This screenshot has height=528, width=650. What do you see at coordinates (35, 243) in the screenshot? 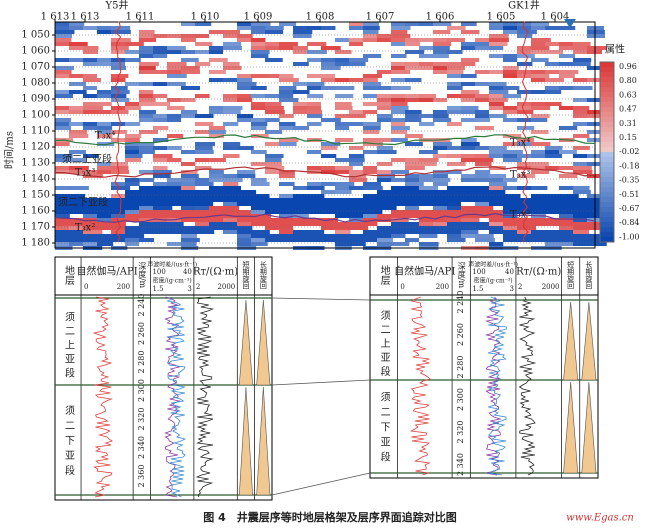
I see `time-label: 1 180` at bounding box center [35, 243].